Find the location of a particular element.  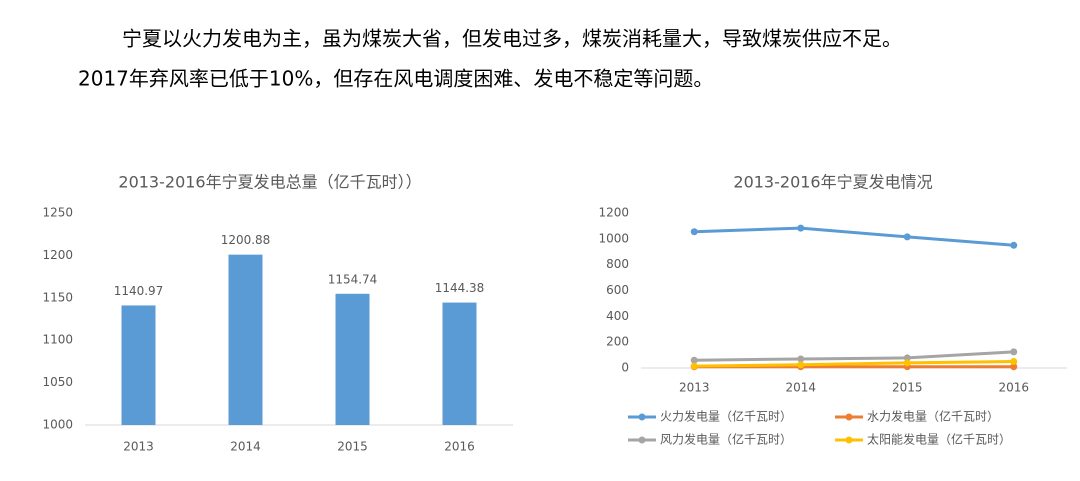

text-line: 宁夏以火力发电为主，虽为煤炭大省，但发电过多，煤炭消耗量大，导致煤炭供应不足。 is located at coordinates (512, 39).